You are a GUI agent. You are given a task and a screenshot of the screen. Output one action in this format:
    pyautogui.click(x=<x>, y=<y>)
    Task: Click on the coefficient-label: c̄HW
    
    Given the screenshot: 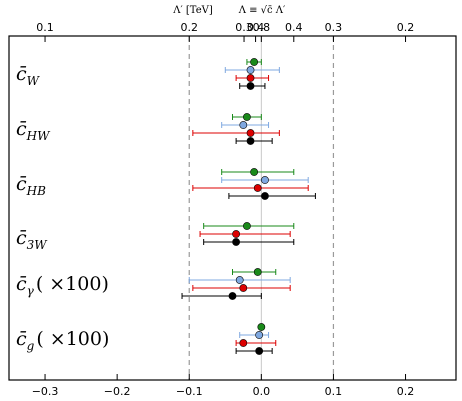 What is the action you would take?
    pyautogui.click(x=33, y=130)
    